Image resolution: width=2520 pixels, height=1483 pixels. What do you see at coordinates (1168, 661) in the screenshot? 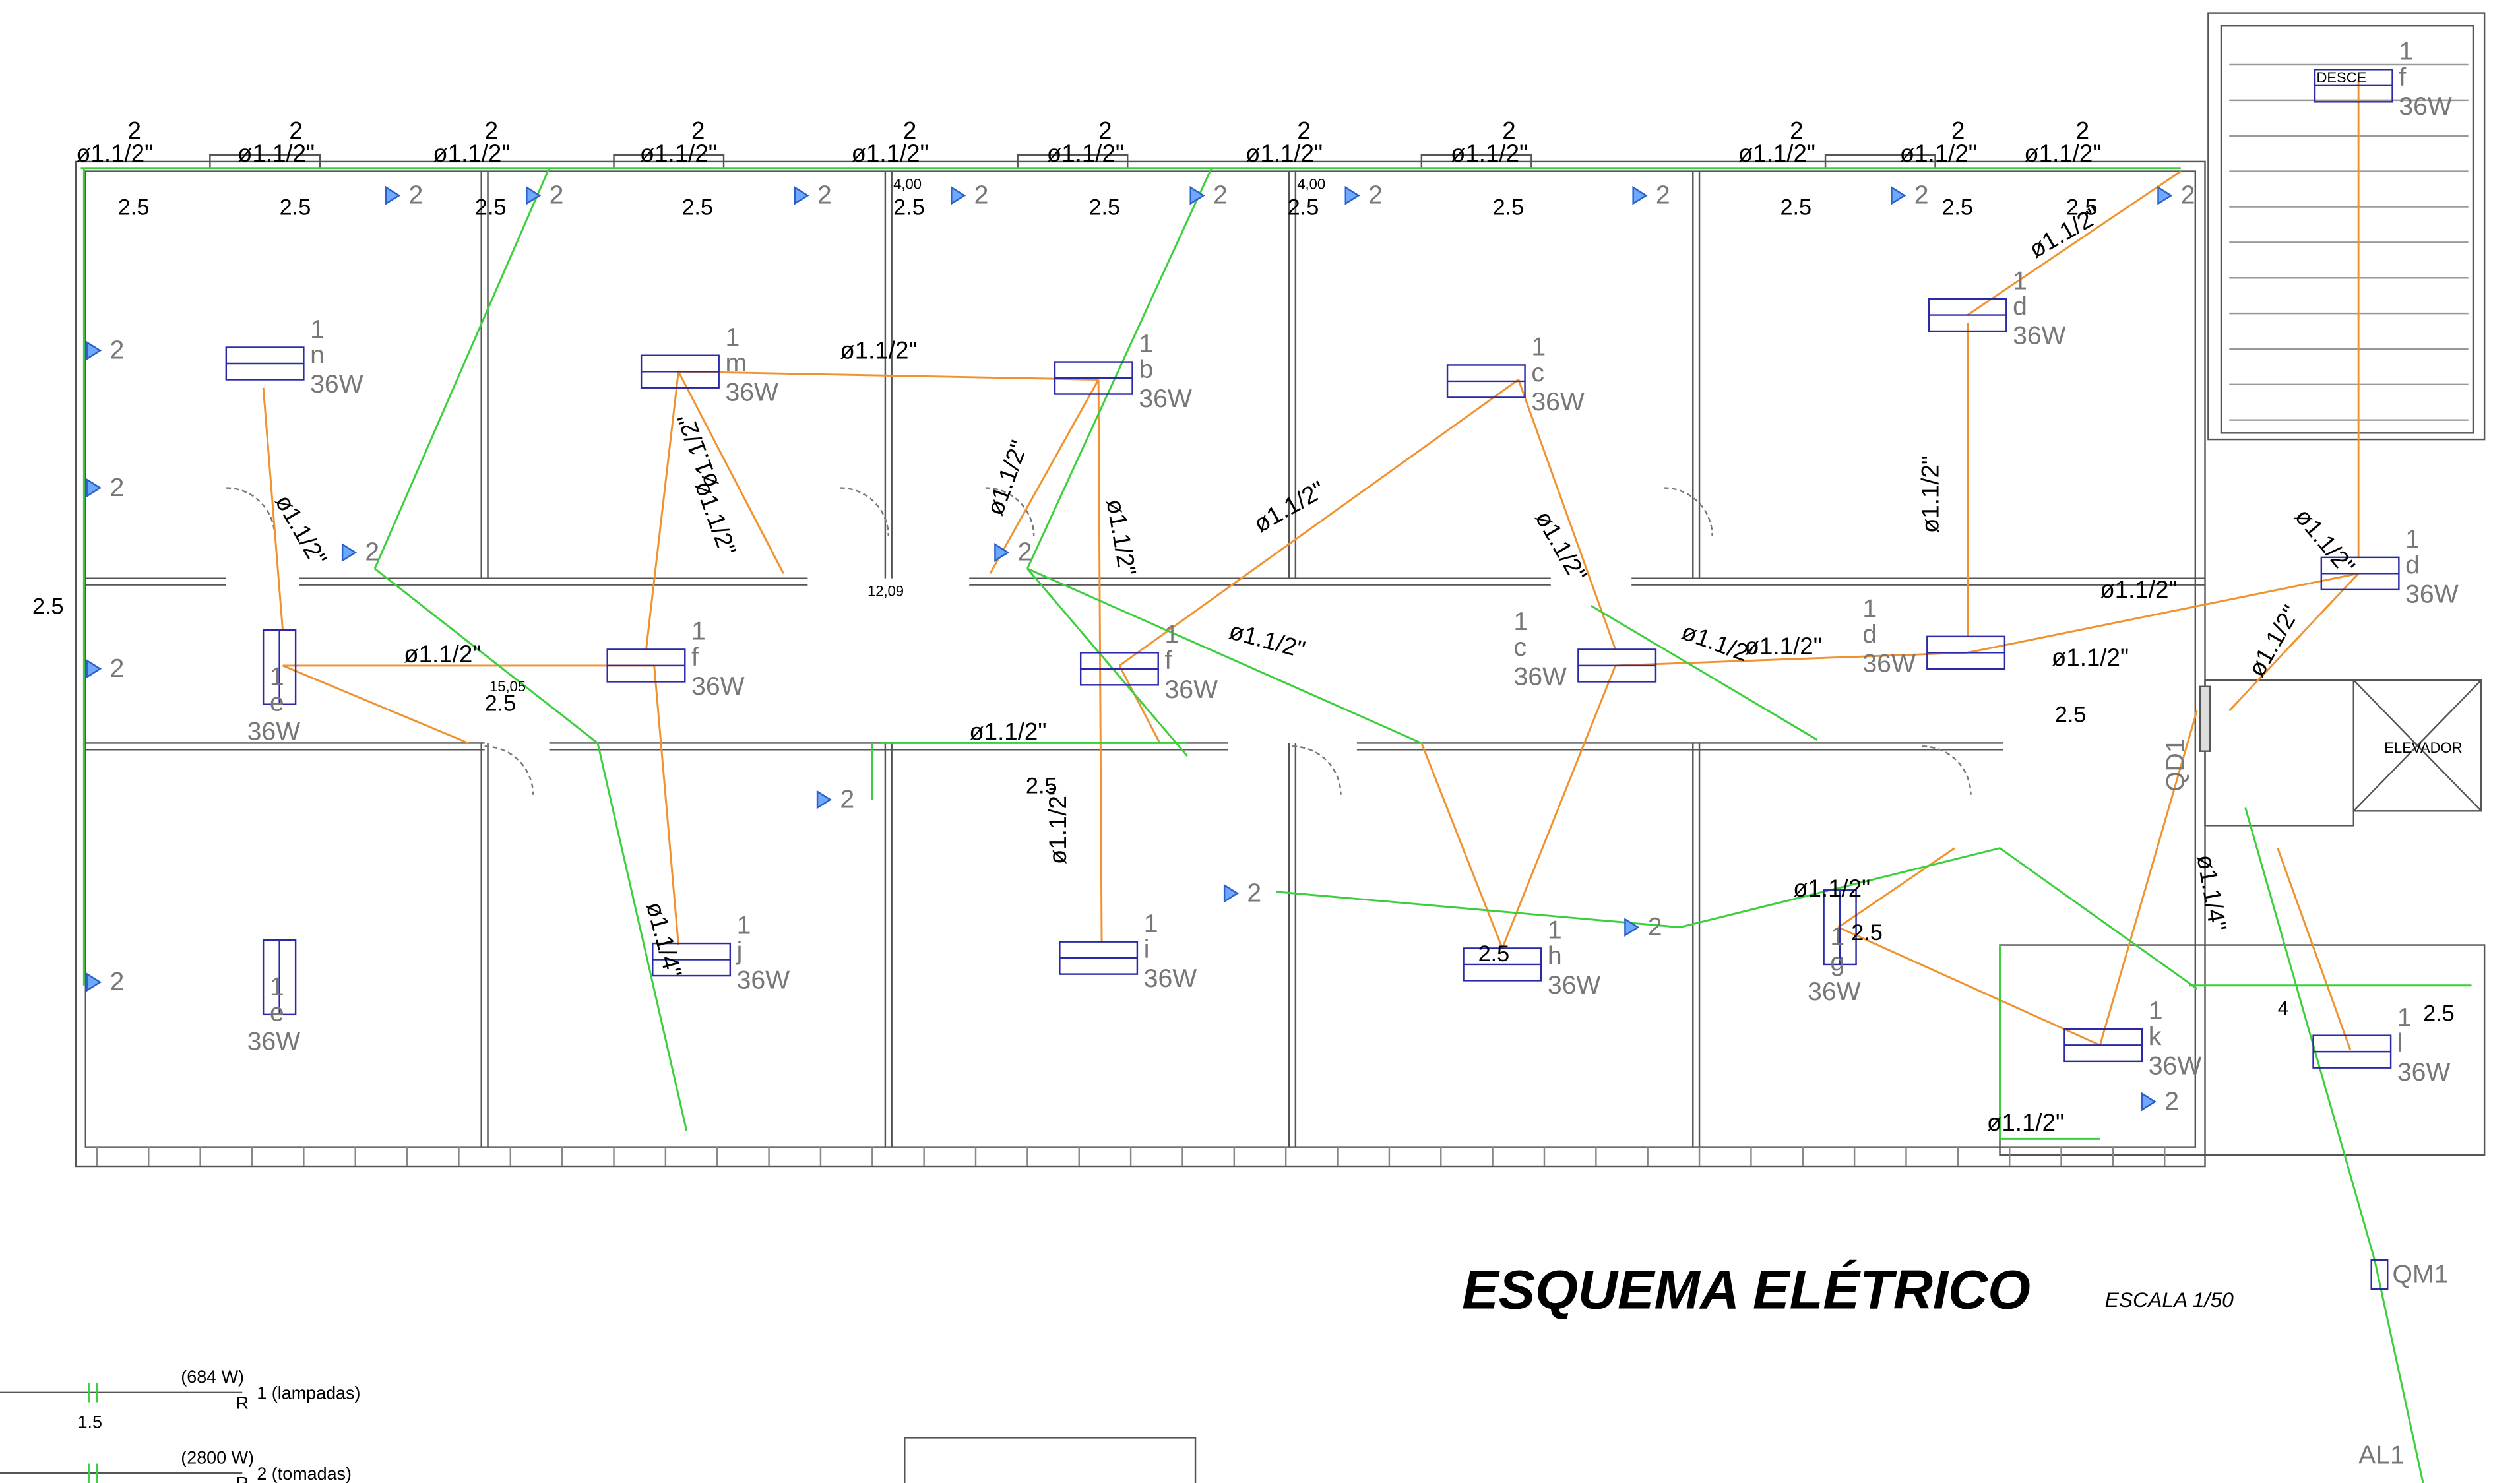
I see `fixture-switch: f` at bounding box center [1168, 661].